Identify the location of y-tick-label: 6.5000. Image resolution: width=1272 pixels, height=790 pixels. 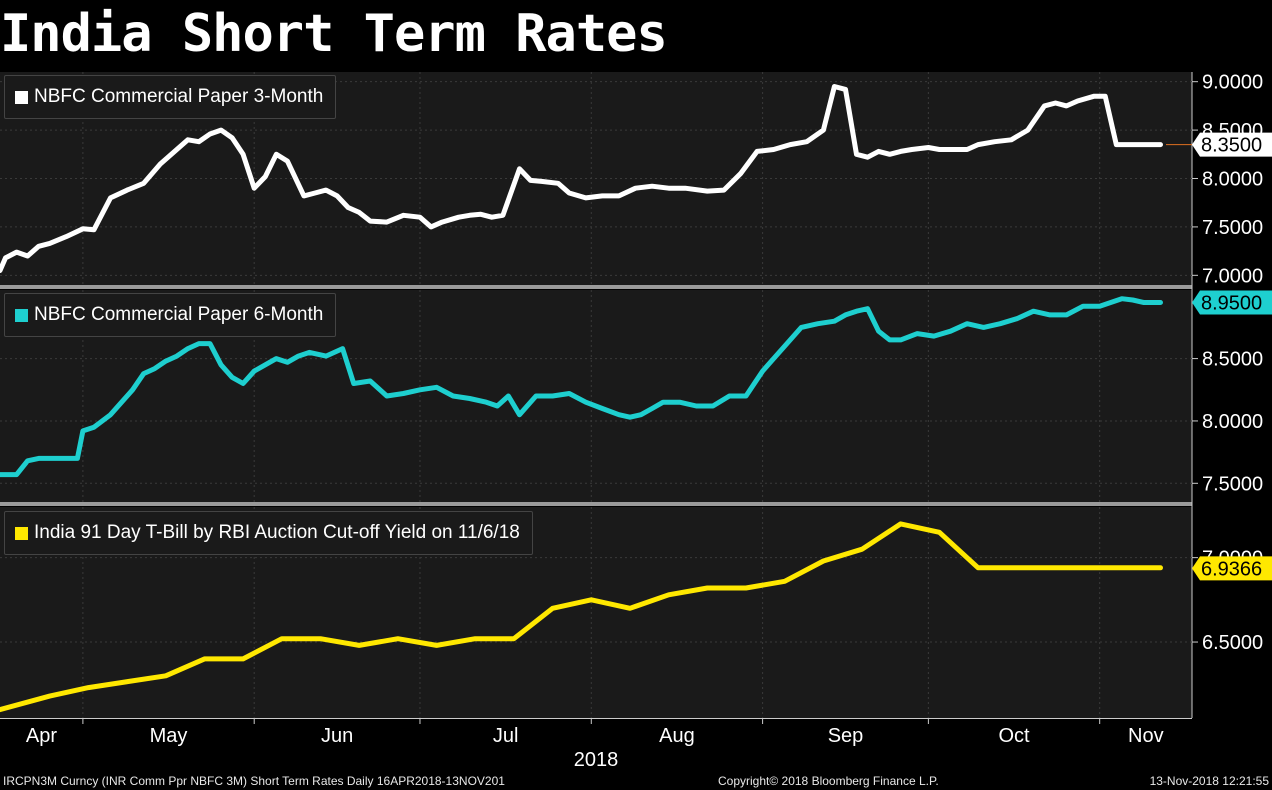
(1232, 643).